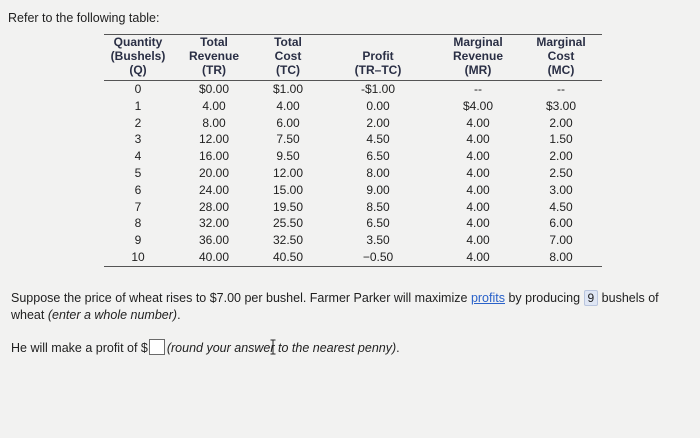  I want to click on cell-total-cost: 15.00, so click(288, 189).